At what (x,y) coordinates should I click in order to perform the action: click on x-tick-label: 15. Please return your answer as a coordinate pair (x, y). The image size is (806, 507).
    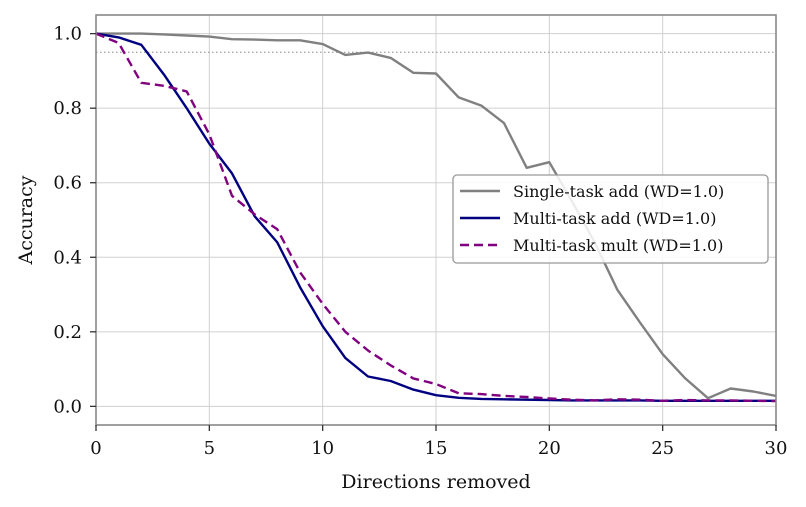
    Looking at the image, I should click on (436, 448).